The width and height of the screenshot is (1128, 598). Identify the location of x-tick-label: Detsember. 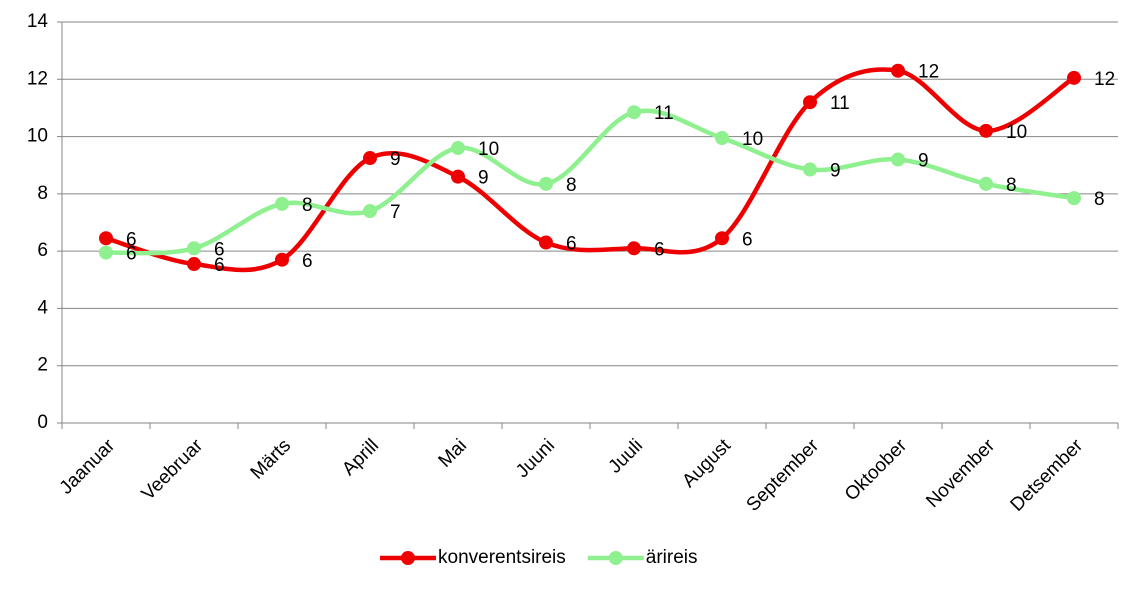
(1047, 475).